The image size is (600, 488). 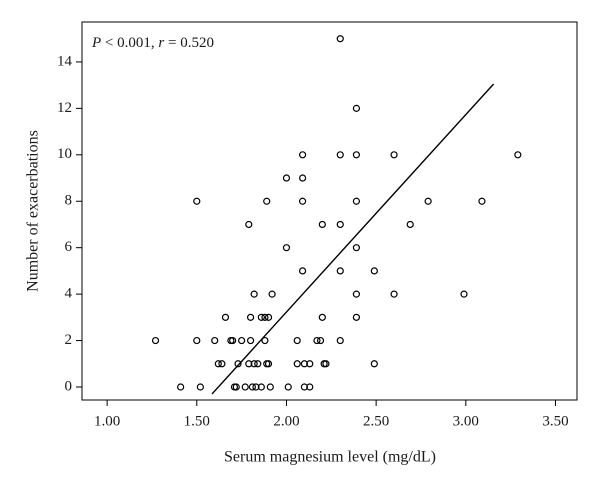 I want to click on x-tick-label: 2.00, so click(x=286, y=421).